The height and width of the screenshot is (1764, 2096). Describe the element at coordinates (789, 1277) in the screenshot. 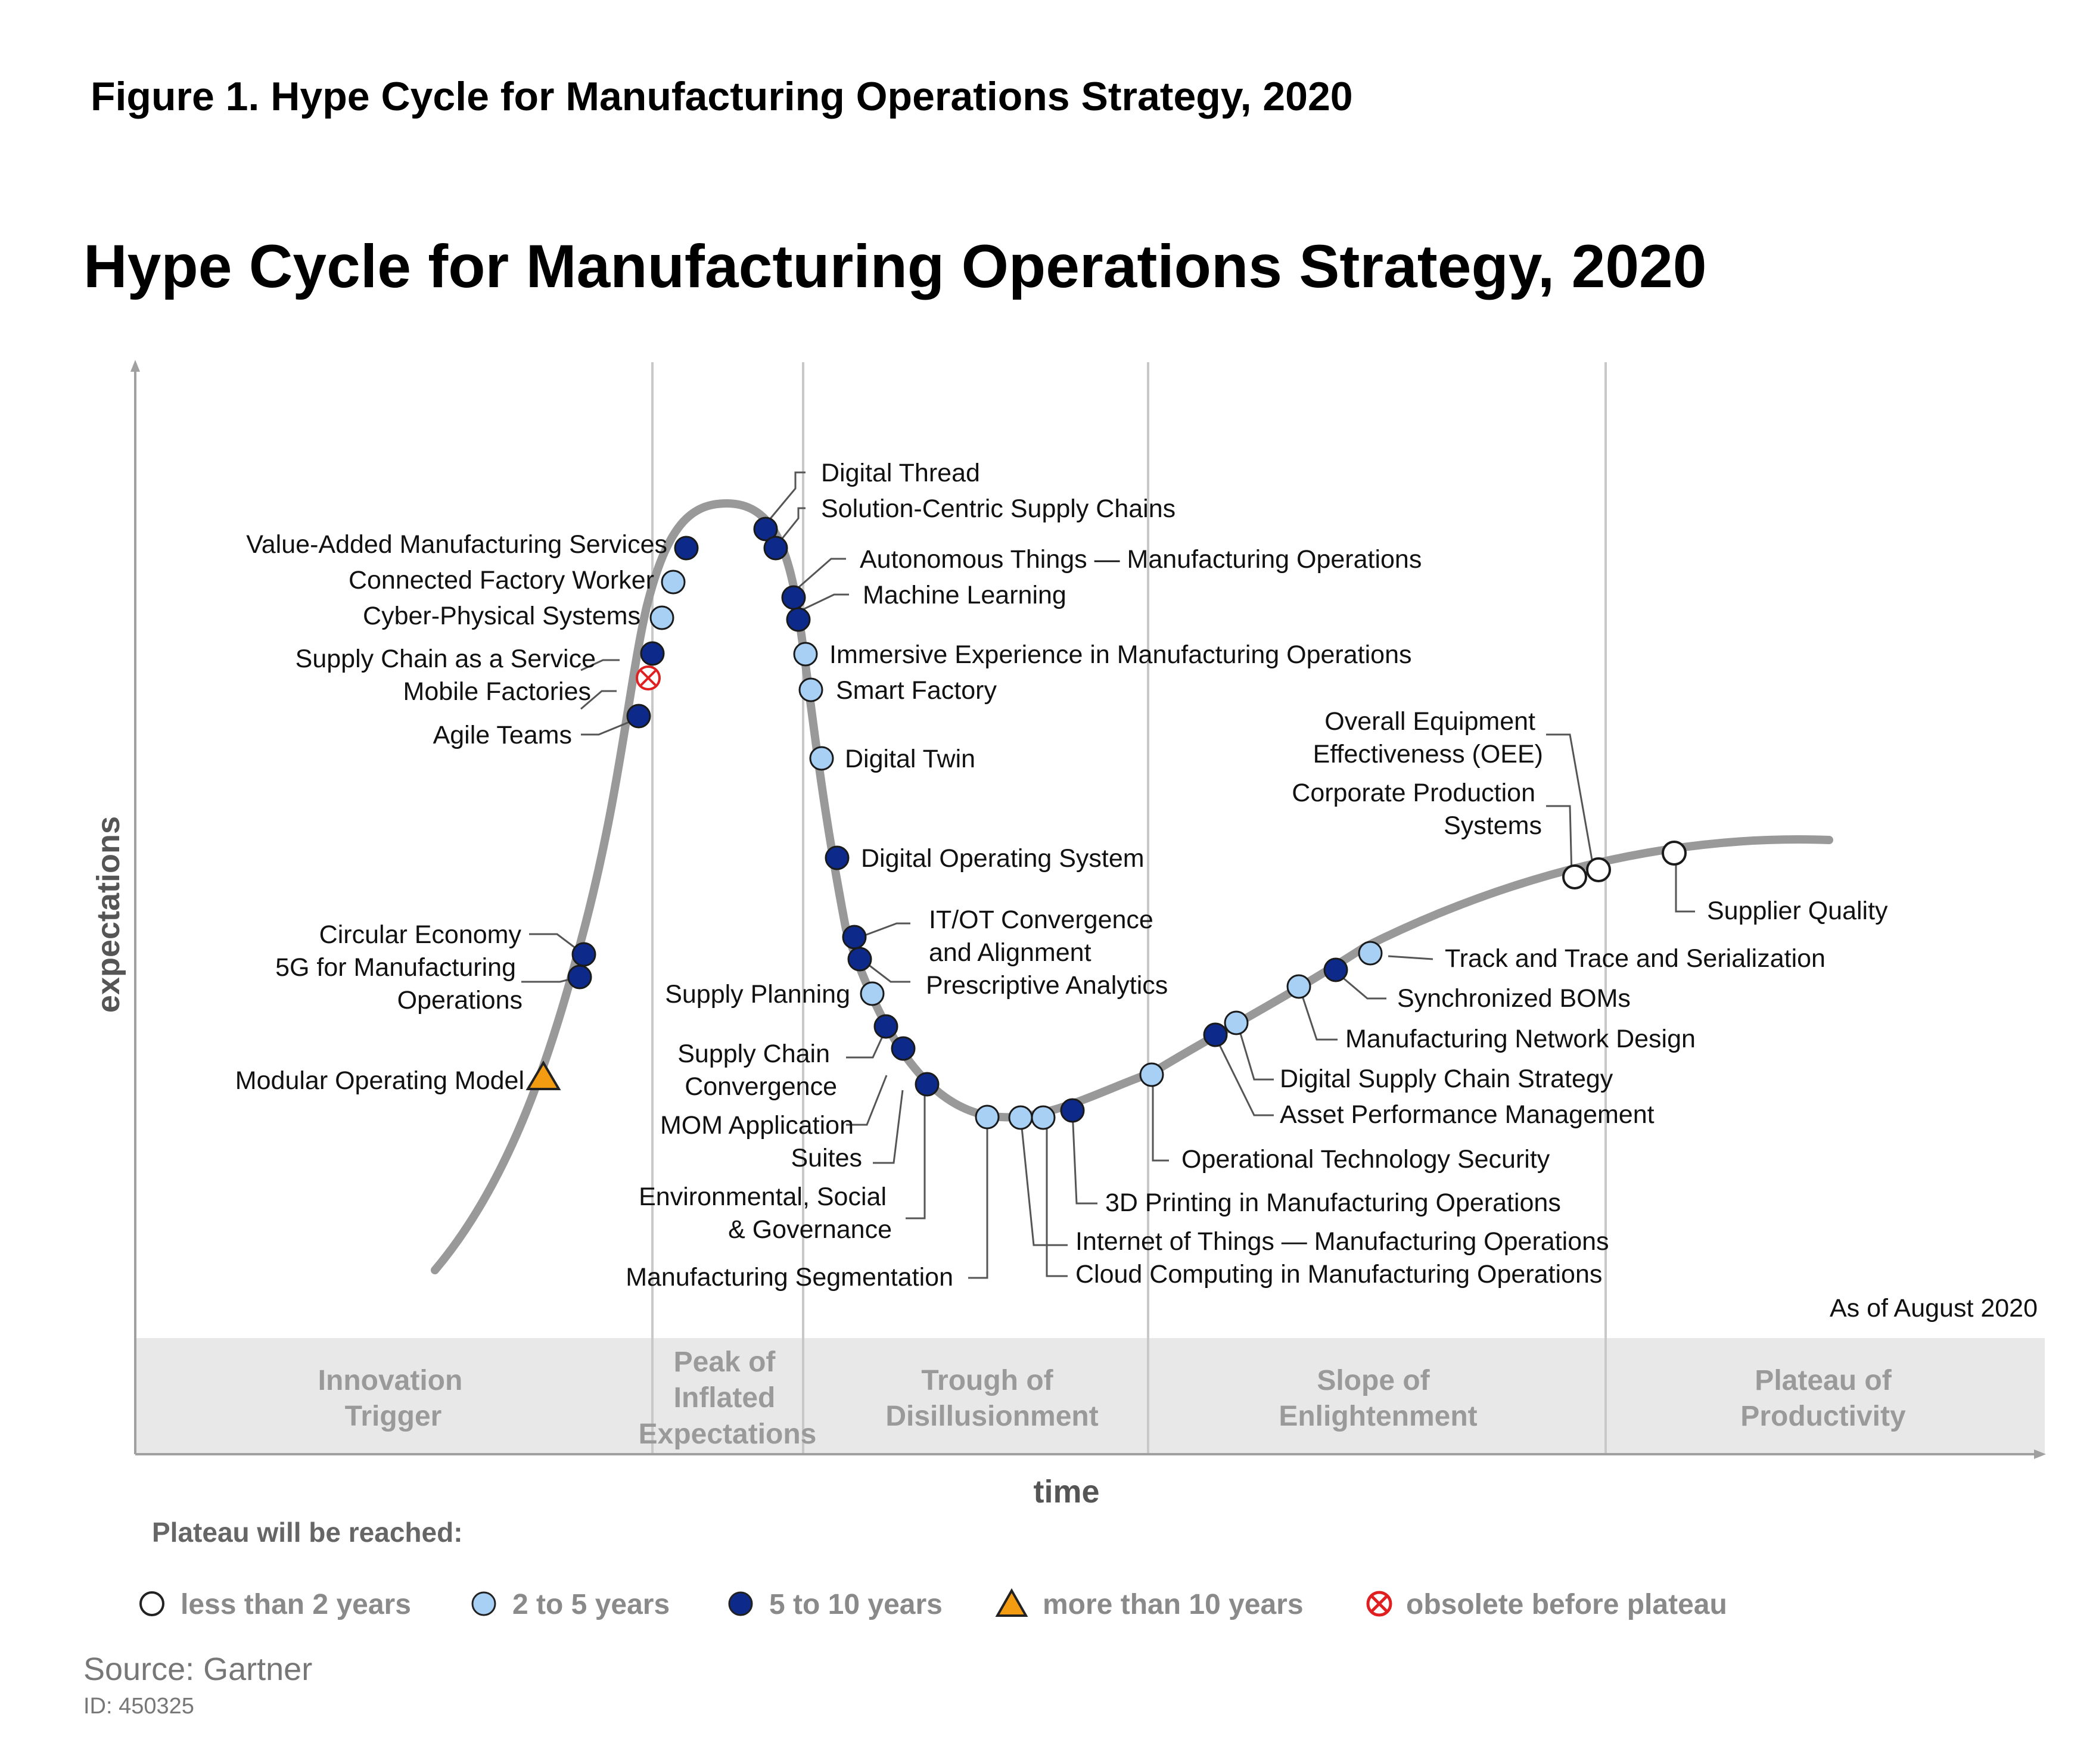

I see `tech-label: Manufacturing Segmentation` at that location.